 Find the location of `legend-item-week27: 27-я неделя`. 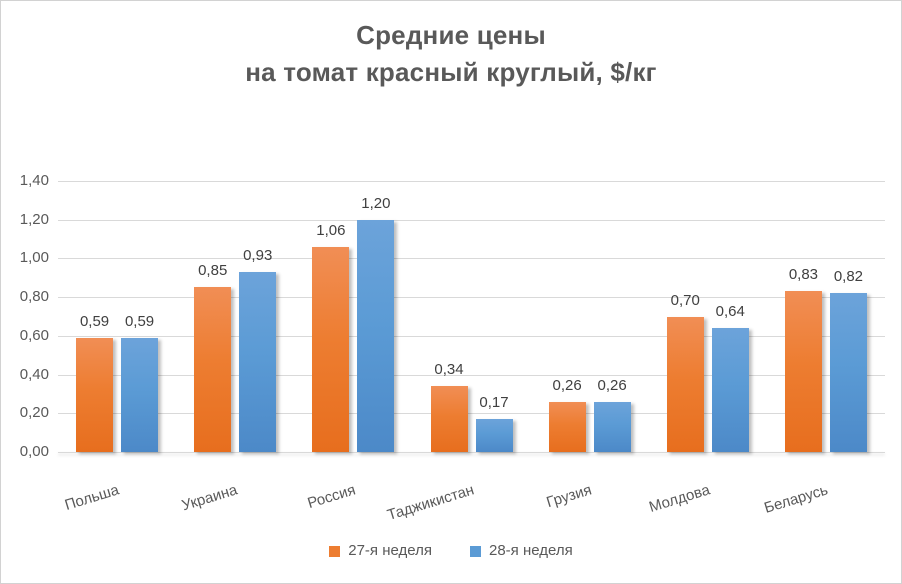

legend-item-week27: 27-я неделя is located at coordinates (380, 551).